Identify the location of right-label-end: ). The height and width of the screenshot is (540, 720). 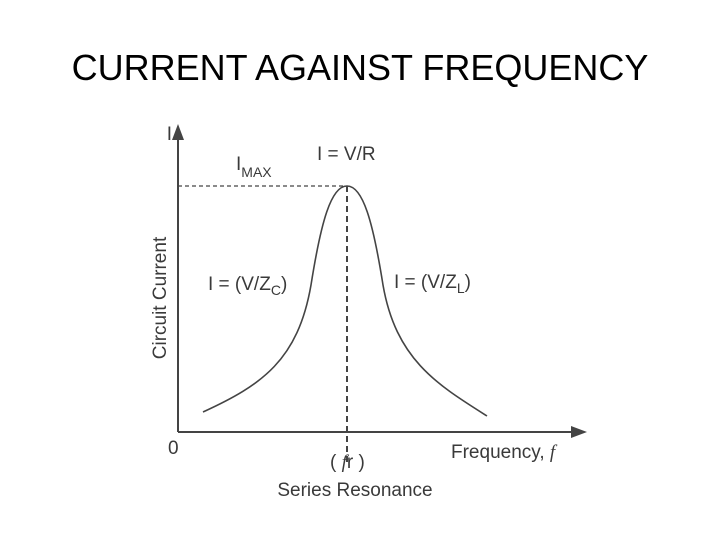
(468, 282).